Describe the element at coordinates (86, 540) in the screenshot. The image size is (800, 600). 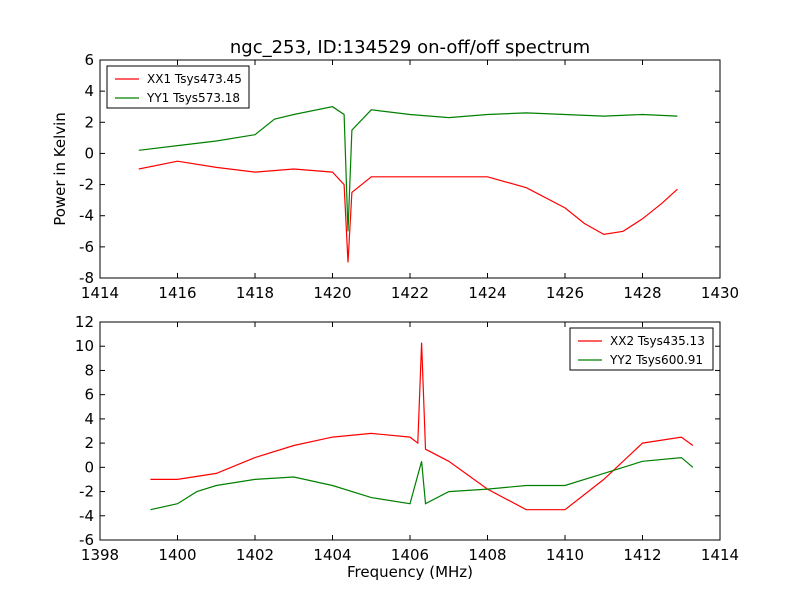
I see `bottom-y-tick-label: -6` at that location.